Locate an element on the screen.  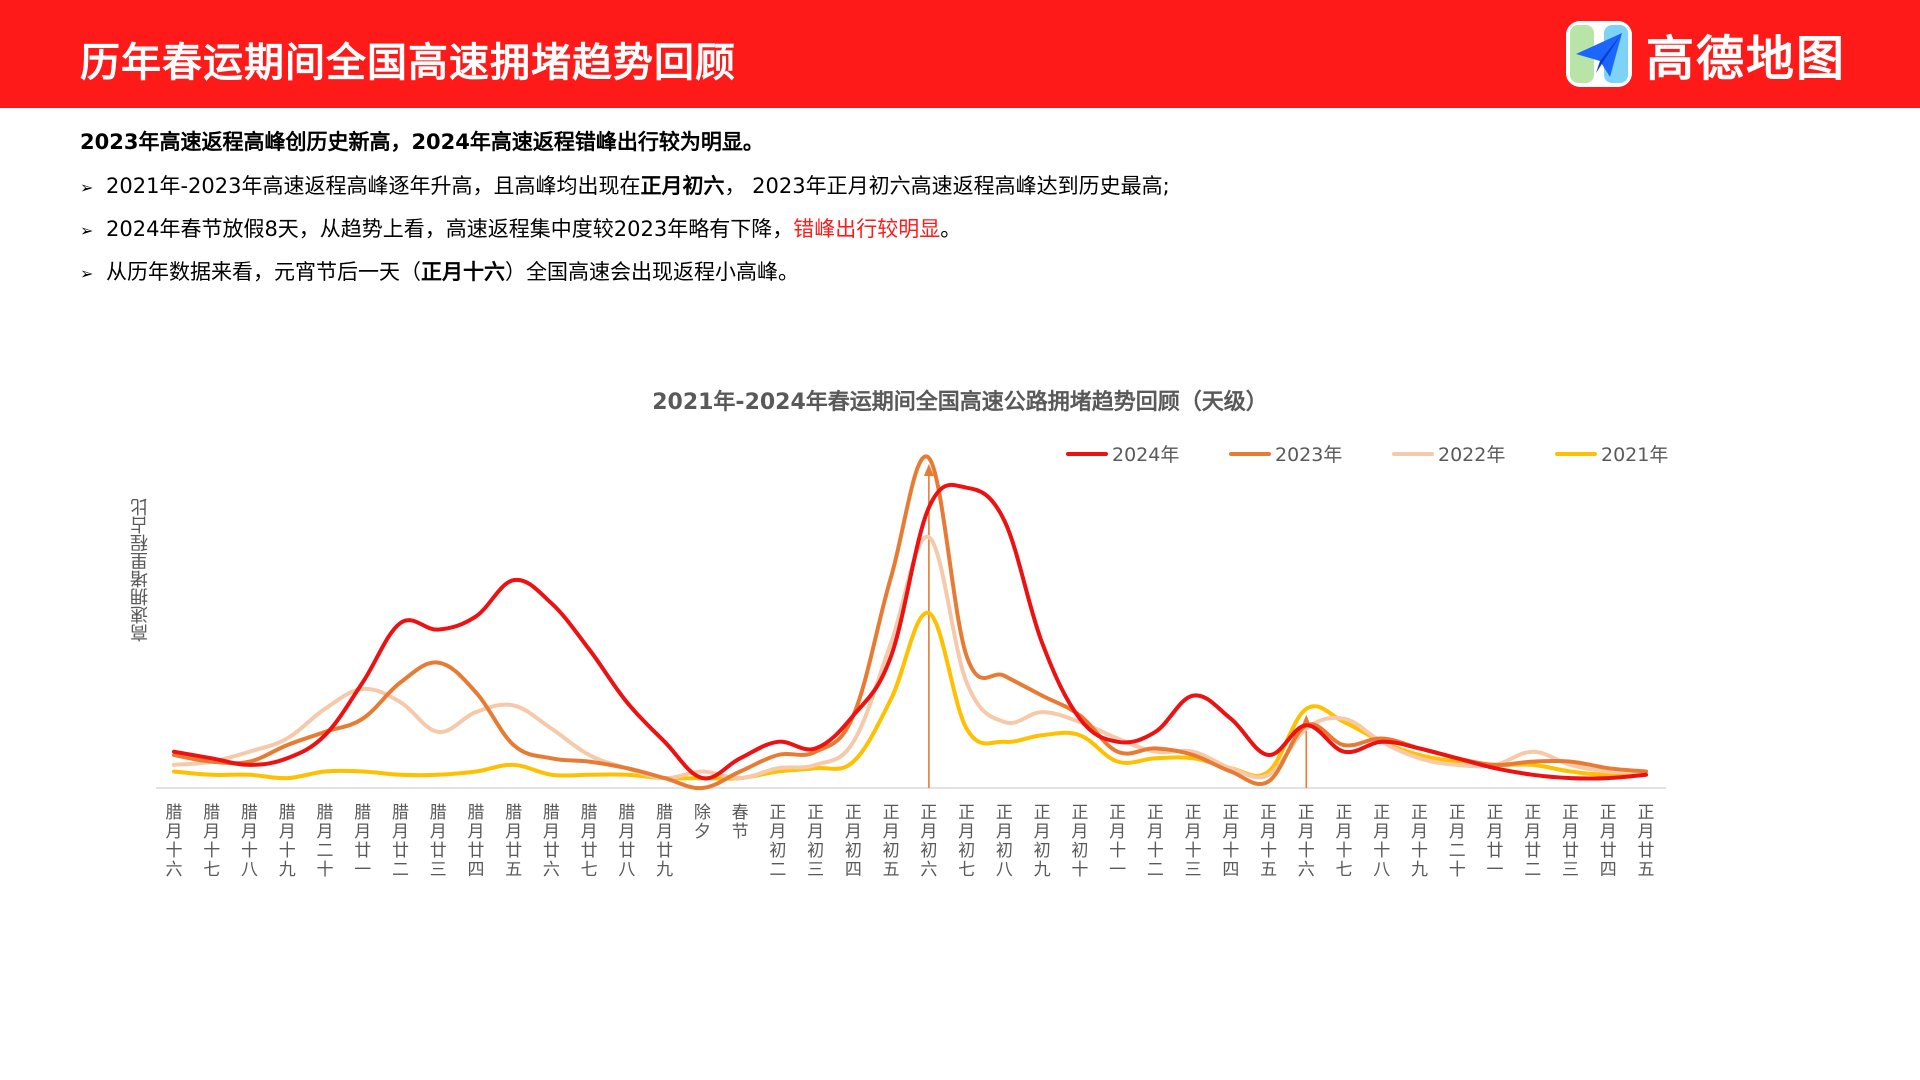
x-tick-label: 正月廿二 is located at coordinates (1532, 841).